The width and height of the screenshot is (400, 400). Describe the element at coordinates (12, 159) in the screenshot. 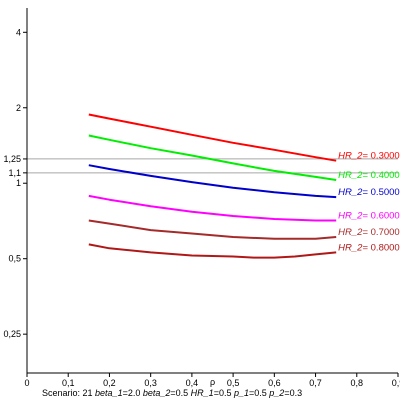

I see `y-tick-label: 1,25` at that location.